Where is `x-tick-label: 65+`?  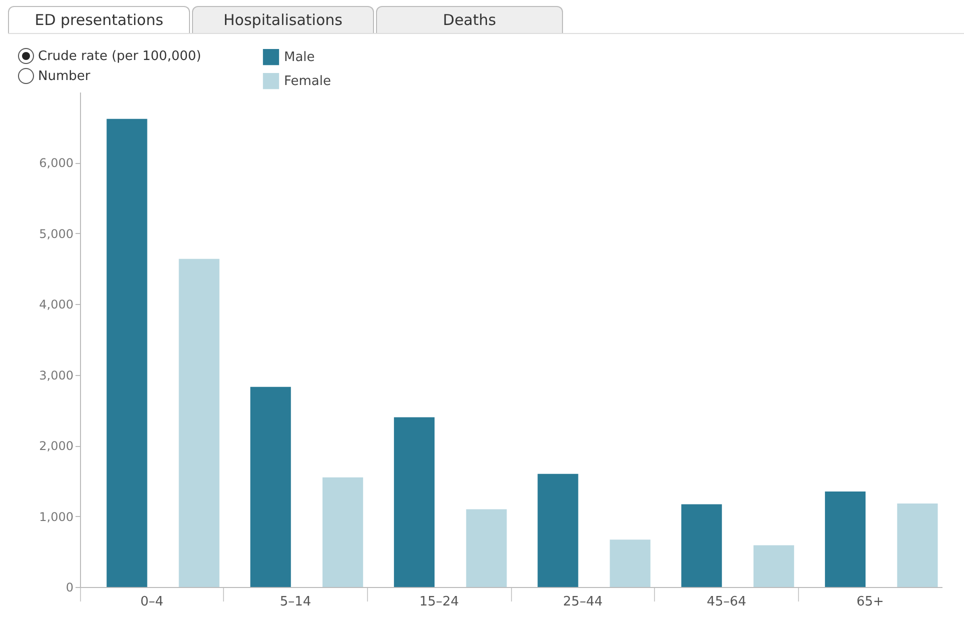
x-tick-label: 65+ is located at coordinates (870, 602).